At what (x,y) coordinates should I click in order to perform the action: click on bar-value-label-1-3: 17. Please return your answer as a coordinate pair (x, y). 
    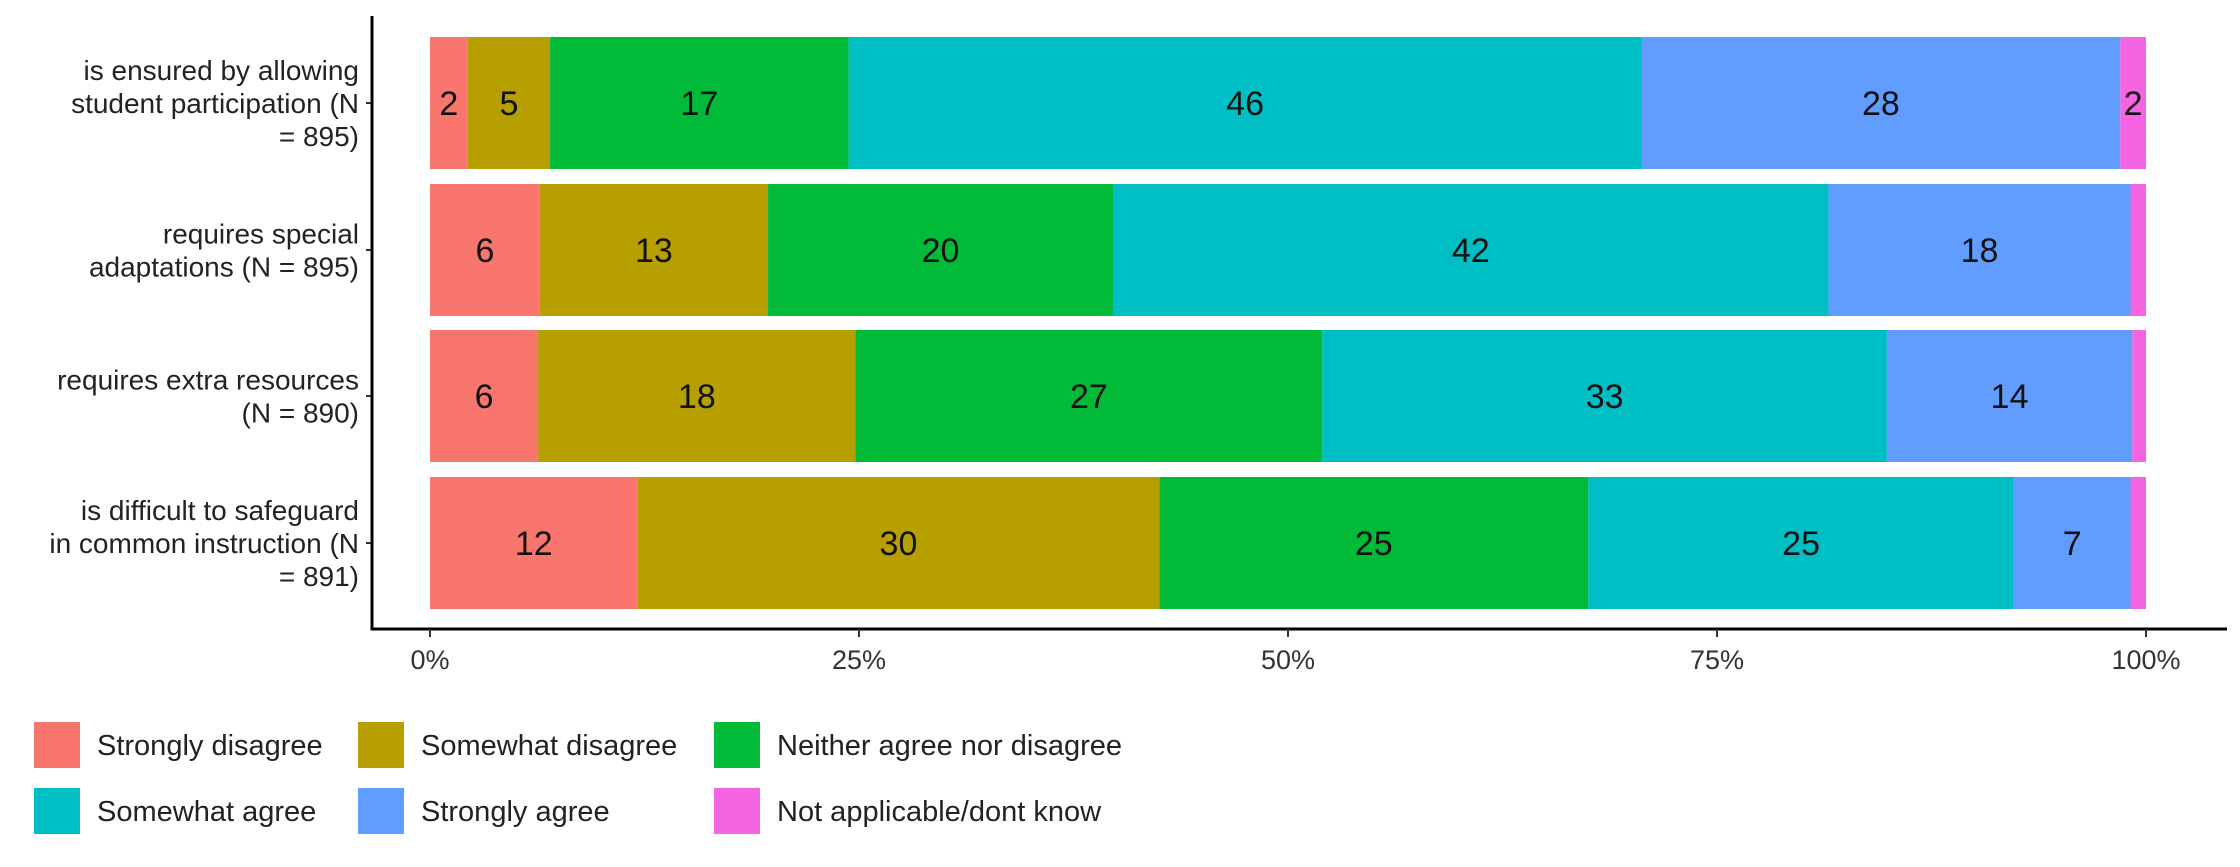
    Looking at the image, I should click on (699, 104).